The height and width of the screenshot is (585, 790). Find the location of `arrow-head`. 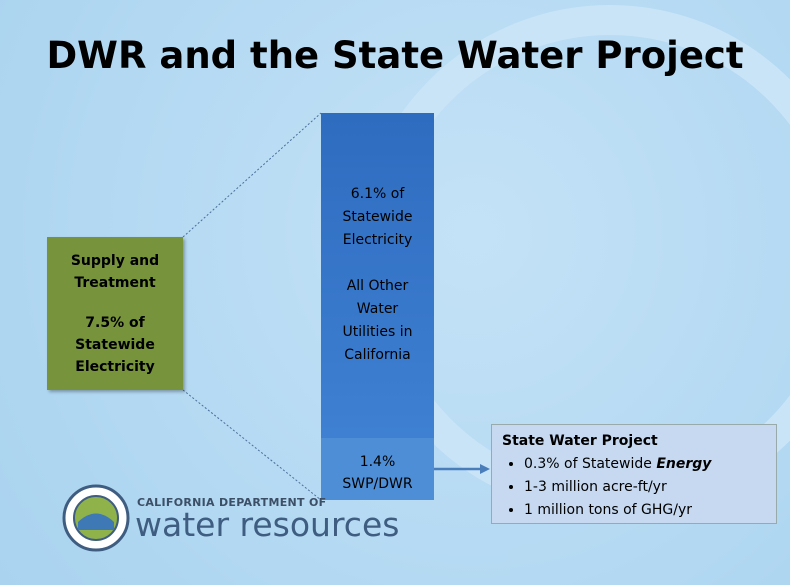

arrow-head is located at coordinates (485, 469).